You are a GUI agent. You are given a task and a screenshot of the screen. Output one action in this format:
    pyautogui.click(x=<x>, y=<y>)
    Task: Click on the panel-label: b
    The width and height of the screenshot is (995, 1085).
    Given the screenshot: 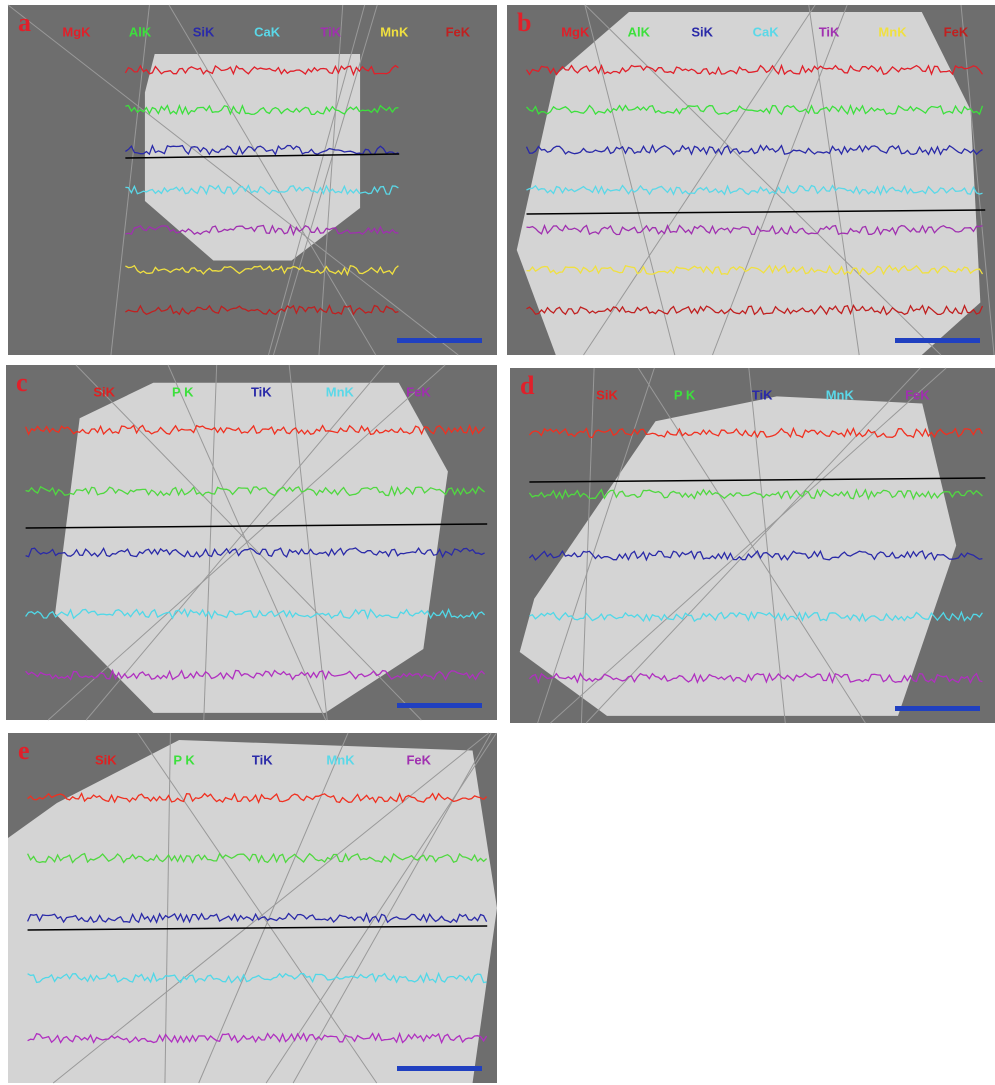 What is the action you would take?
    pyautogui.click(x=524, y=22)
    